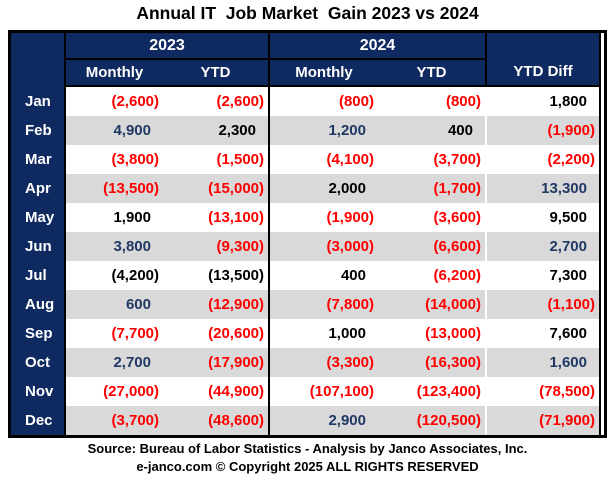  I want to click on table-cell: 600, so click(114, 304).